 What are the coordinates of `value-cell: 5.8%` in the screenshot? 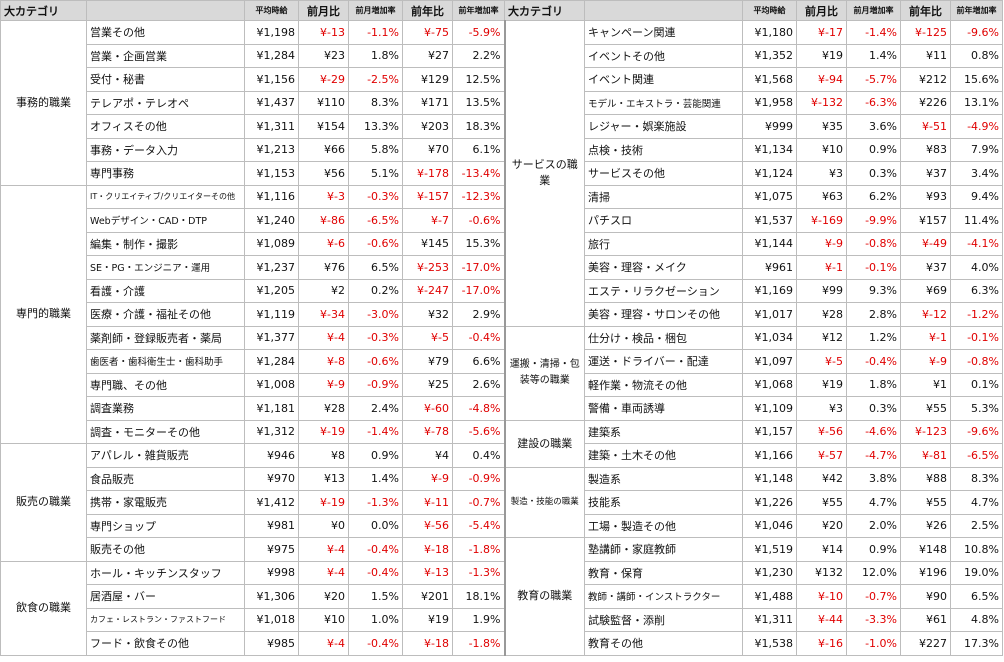 It's located at (375, 149).